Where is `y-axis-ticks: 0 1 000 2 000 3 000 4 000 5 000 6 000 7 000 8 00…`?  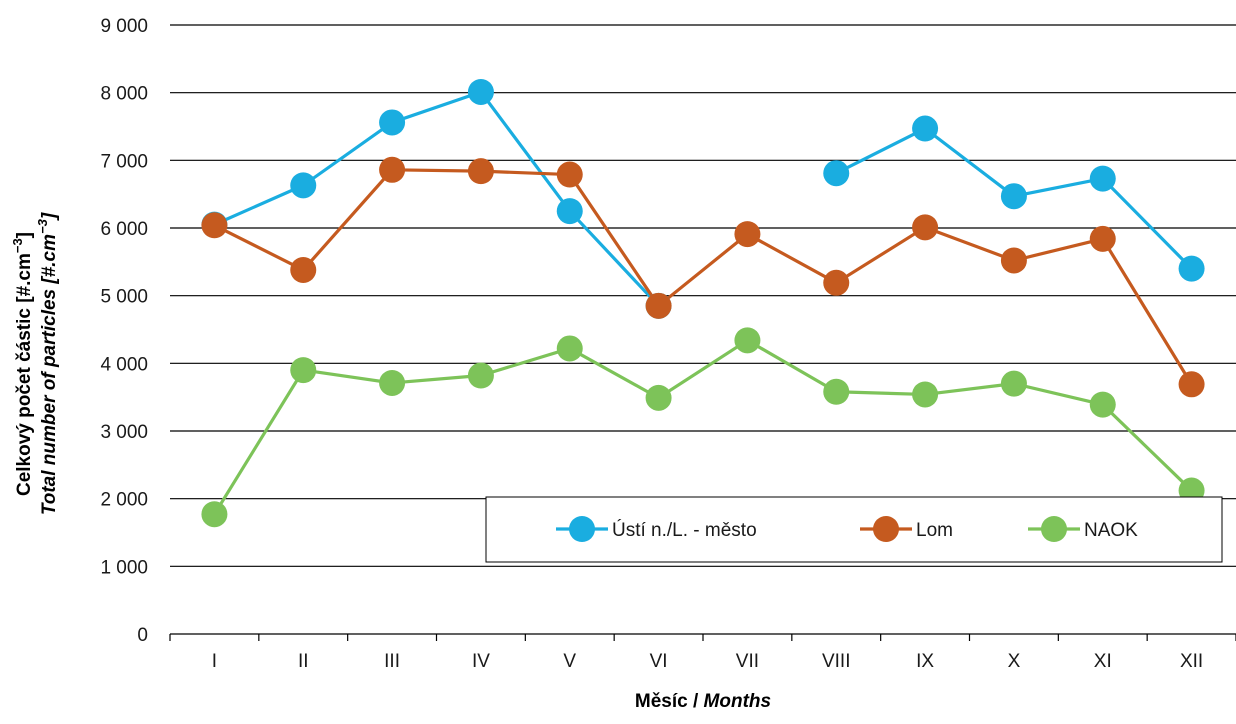 y-axis-ticks: 0 1 000 2 000 3 000 4 000 5 000 6 000 7 000 8 00… is located at coordinates (124, 331).